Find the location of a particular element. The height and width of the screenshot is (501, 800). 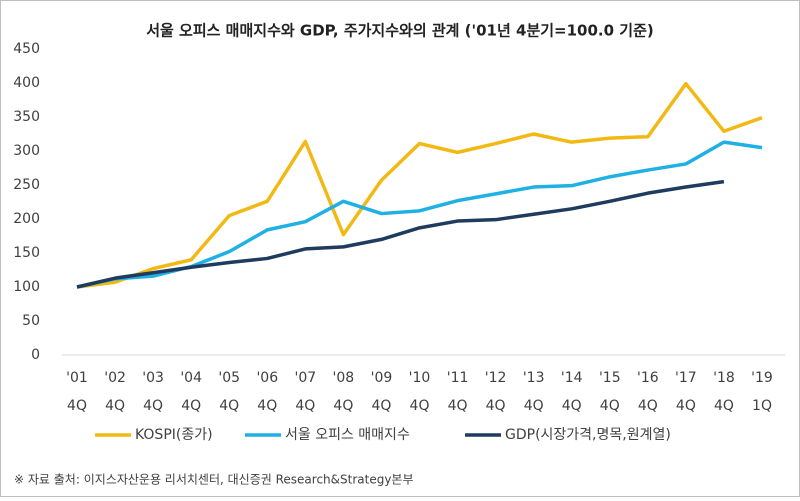

y-tick-label: 50 is located at coordinates (31, 321).